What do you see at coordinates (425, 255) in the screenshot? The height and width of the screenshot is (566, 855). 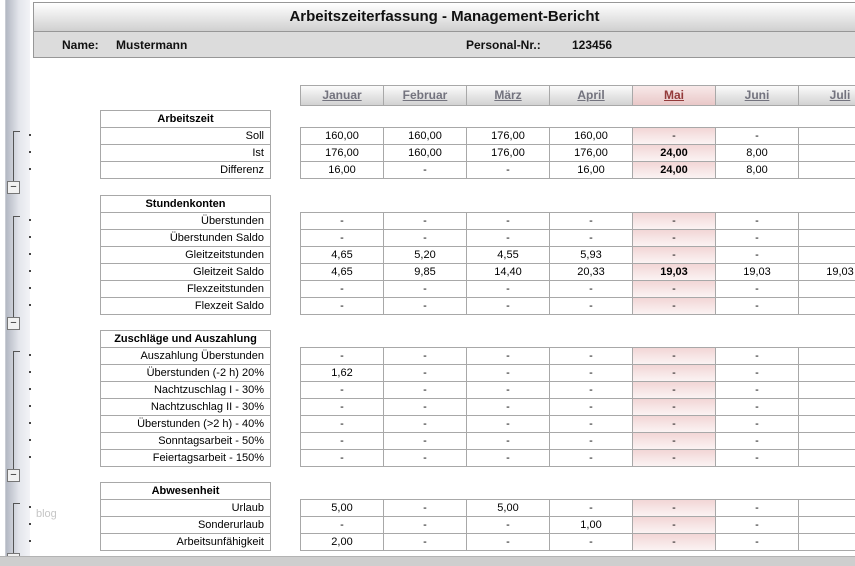 I see `data-cell: 5,20` at bounding box center [425, 255].